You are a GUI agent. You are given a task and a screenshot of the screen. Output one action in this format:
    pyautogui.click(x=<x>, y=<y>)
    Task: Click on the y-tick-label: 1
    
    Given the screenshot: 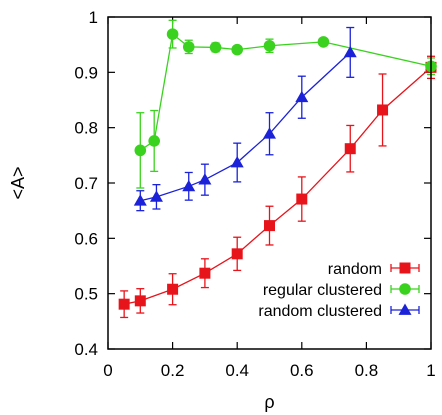 What is the action you would take?
    pyautogui.click(x=93, y=17)
    